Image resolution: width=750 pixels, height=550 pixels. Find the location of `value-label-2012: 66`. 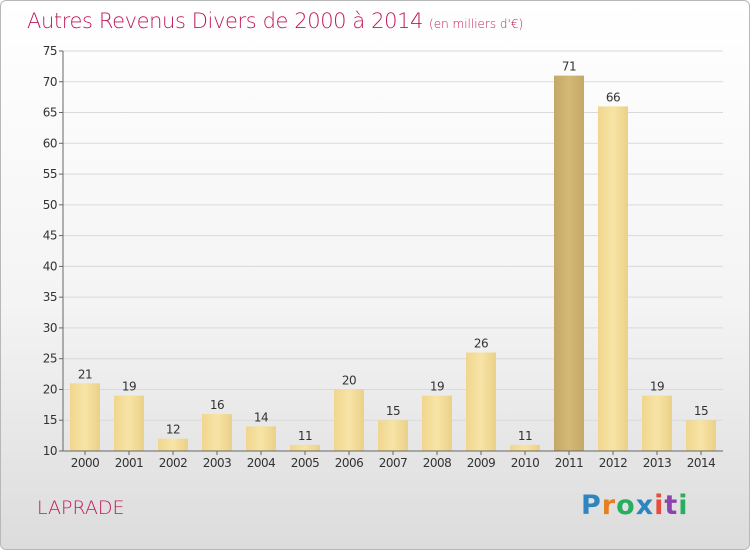

value-label-2012: 66 is located at coordinates (613, 97).